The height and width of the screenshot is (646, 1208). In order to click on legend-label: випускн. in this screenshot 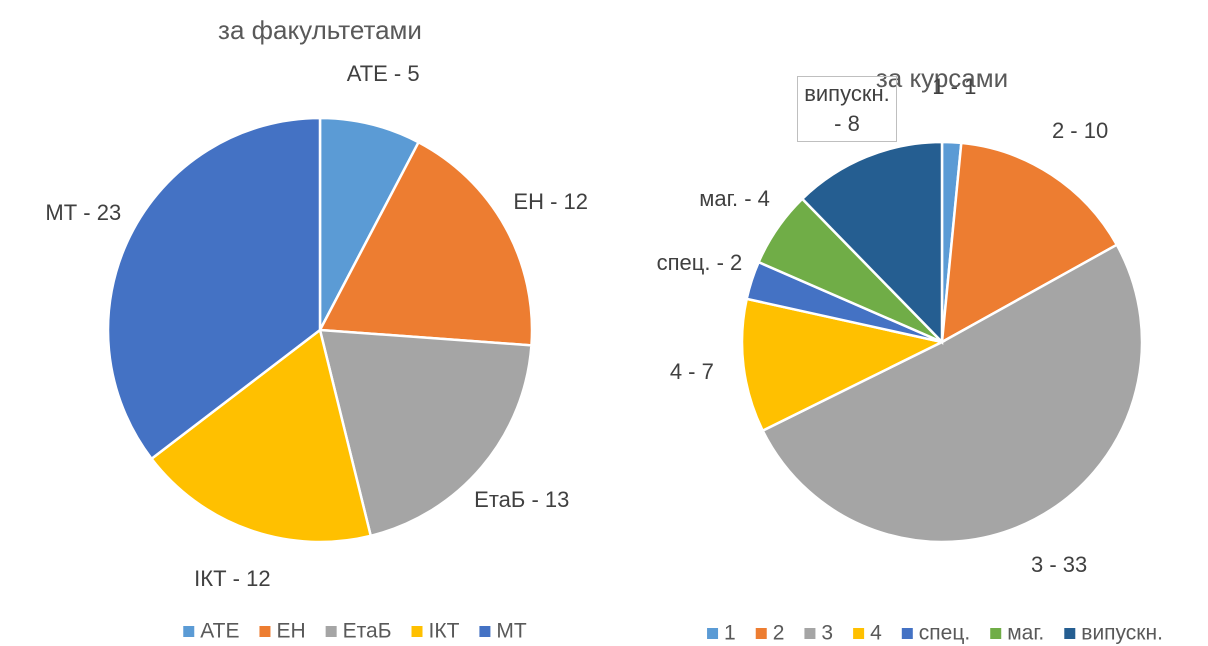, I will do `click(1122, 633)`.